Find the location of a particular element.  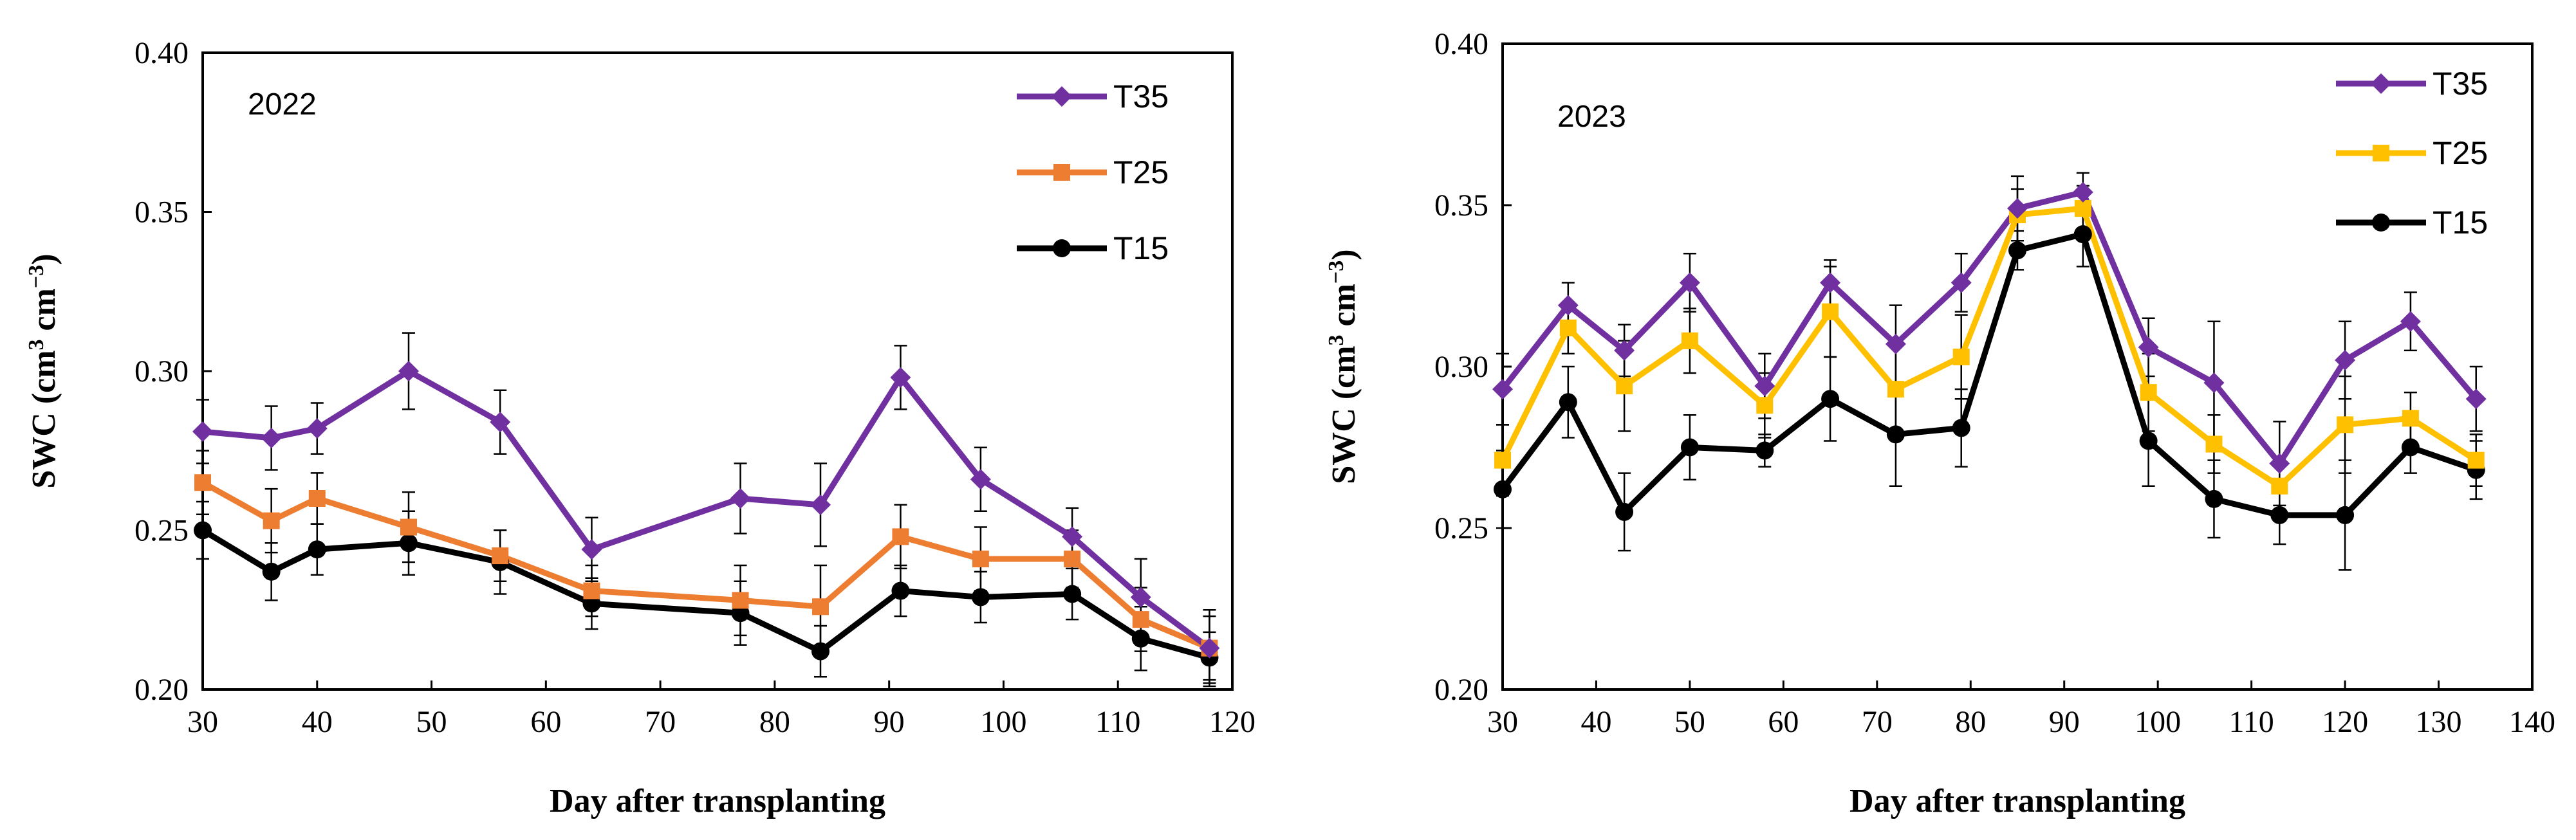

x-tick-label: 70 is located at coordinates (1877, 722).